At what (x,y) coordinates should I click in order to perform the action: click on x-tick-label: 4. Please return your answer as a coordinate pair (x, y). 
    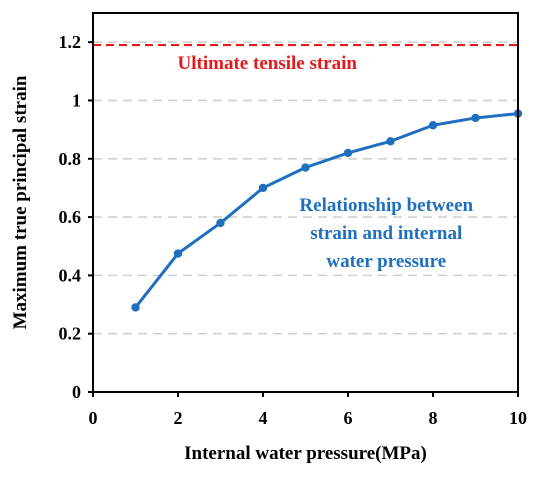
    Looking at the image, I should click on (263, 418).